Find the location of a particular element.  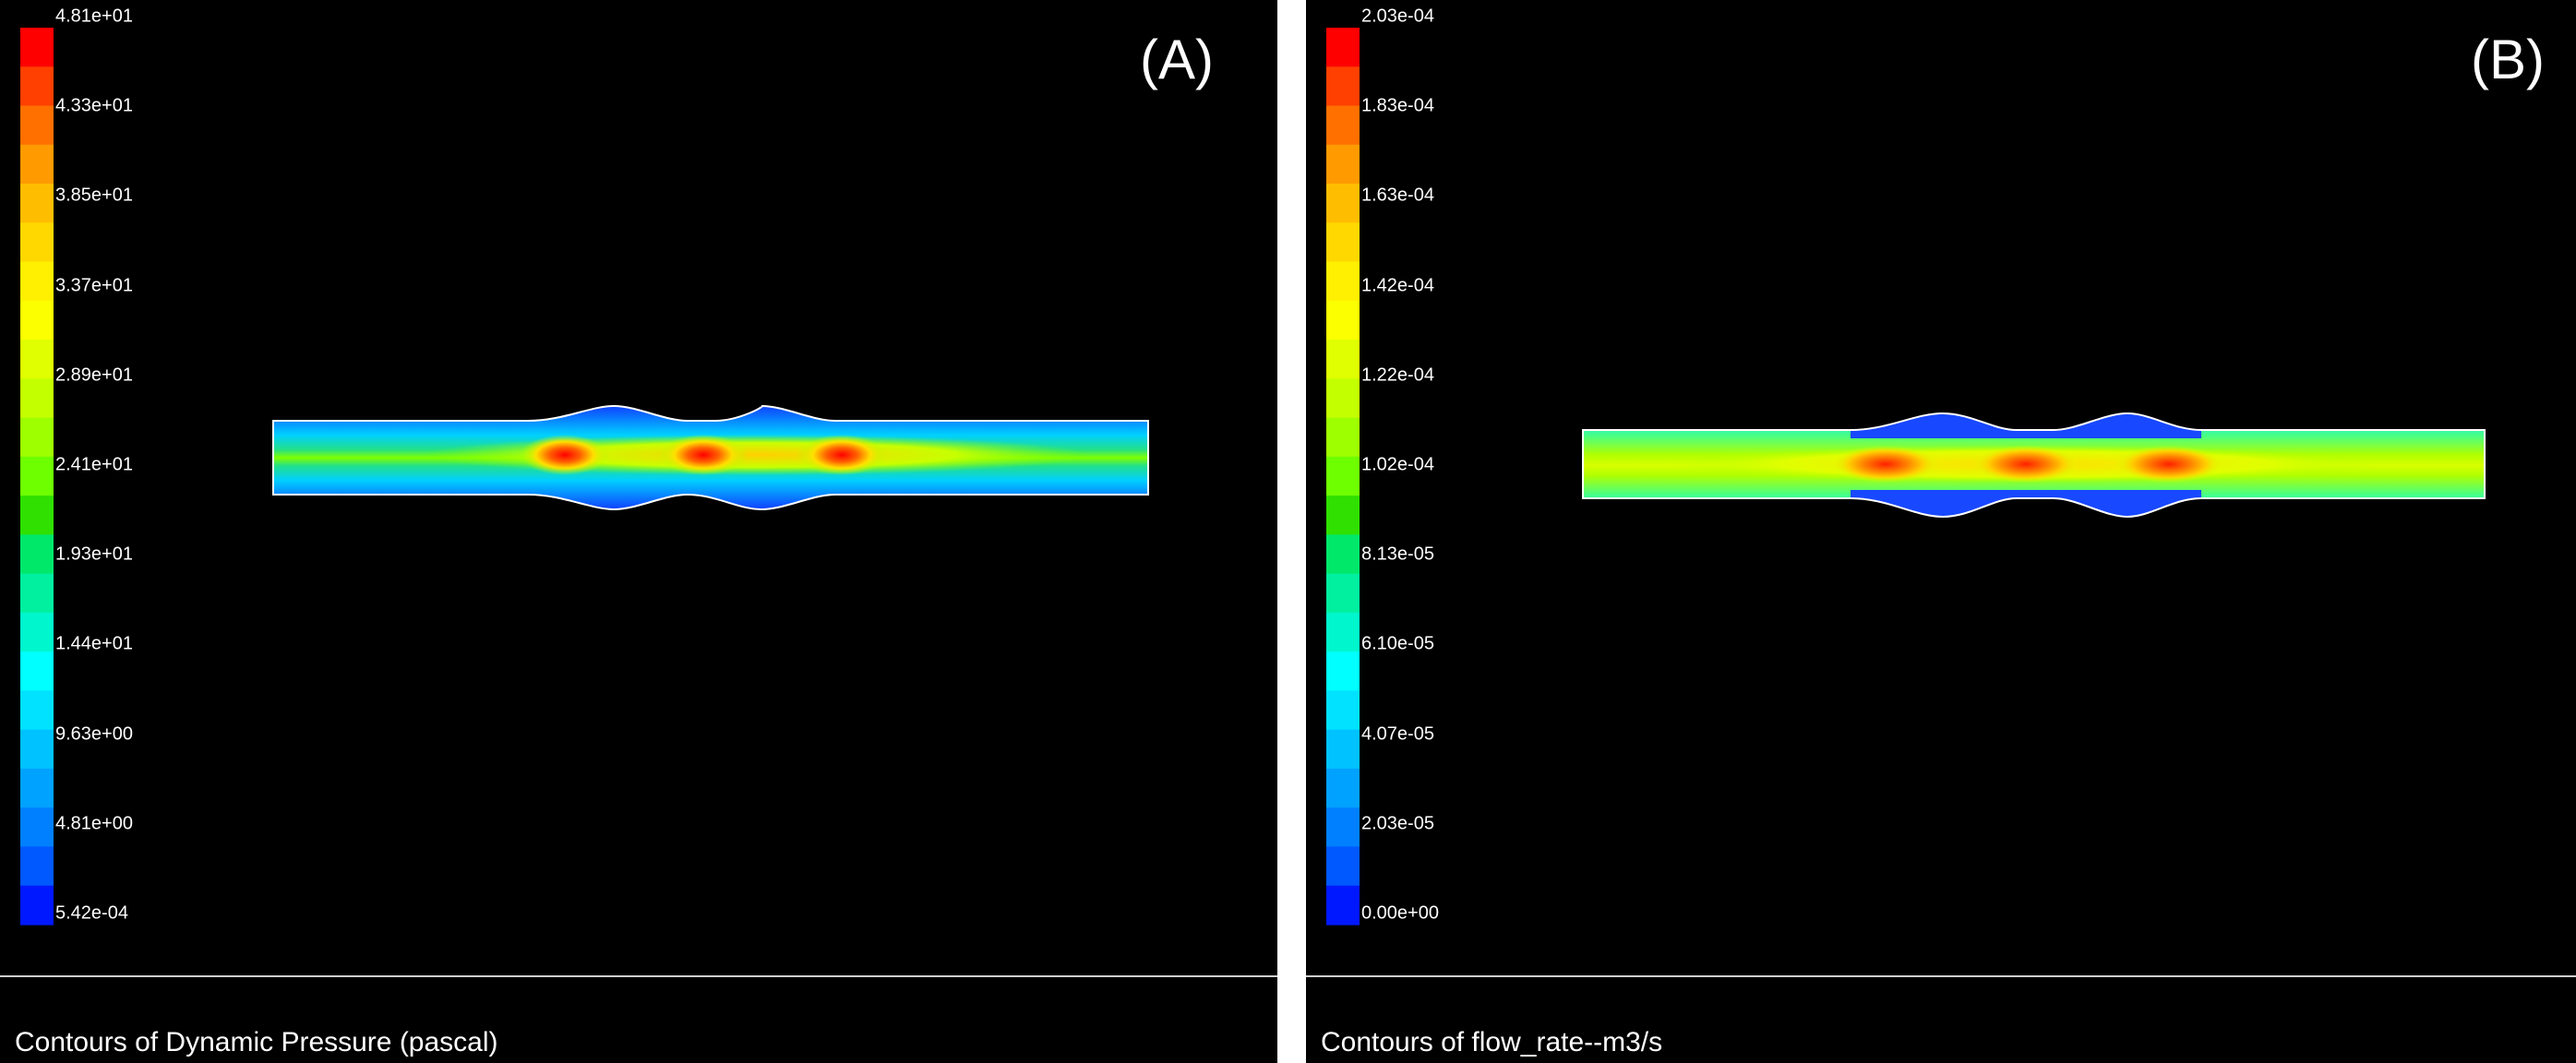

colorbar-b is located at coordinates (1343, 477).